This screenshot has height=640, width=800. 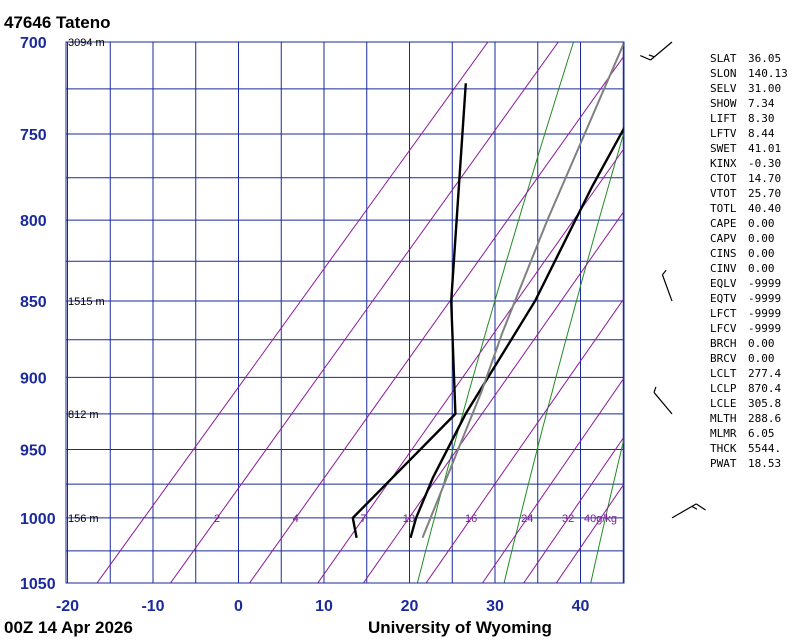 I want to click on index-key: TOTL, so click(x=723, y=208).